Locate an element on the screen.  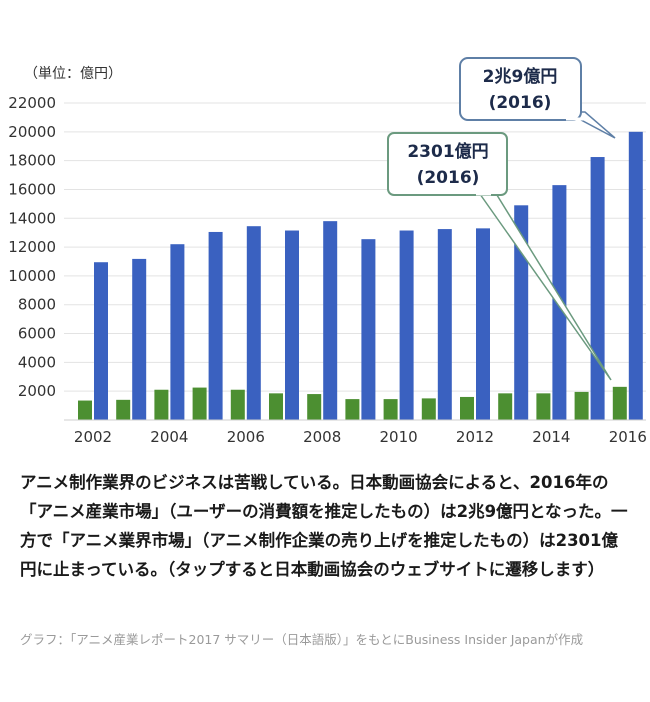
x-tick-label: 2016 is located at coordinates (628, 437).